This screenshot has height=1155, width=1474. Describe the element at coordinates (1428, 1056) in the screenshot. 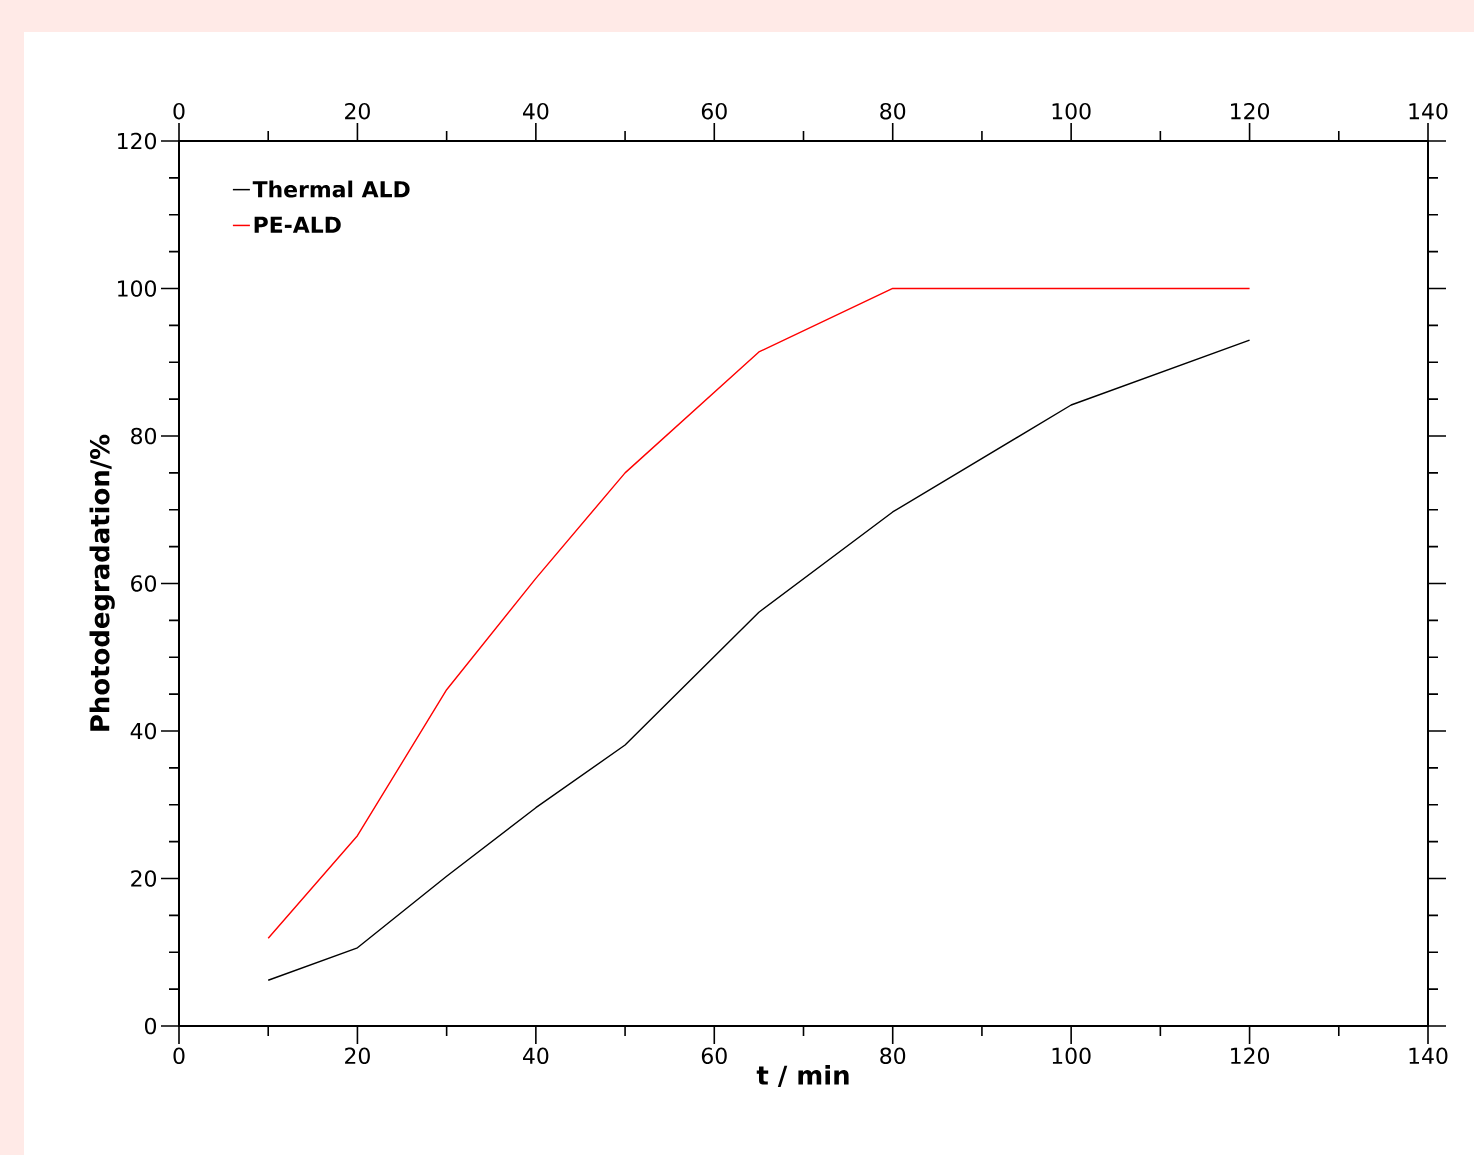

I see `x-tick-label: 140` at that location.